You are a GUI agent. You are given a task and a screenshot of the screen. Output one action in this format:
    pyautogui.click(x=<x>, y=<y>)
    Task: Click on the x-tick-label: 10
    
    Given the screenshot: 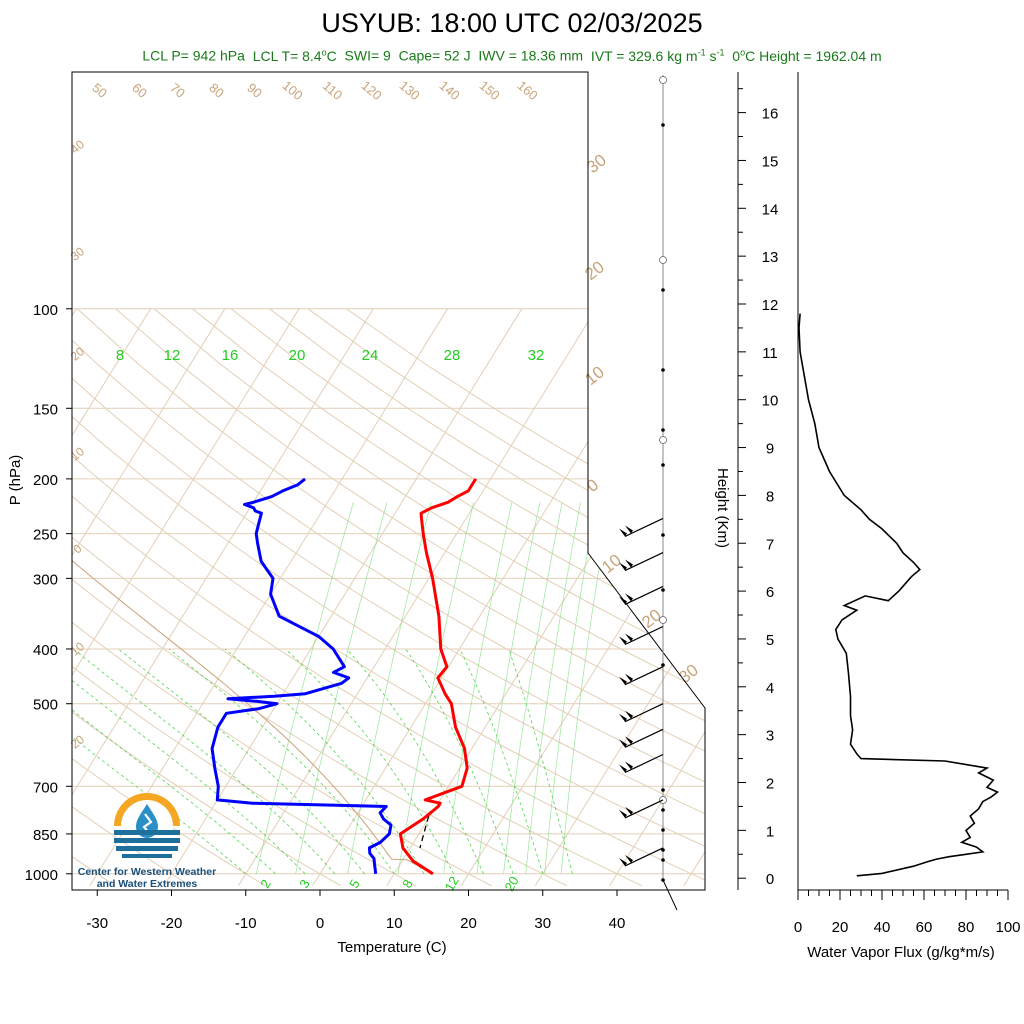 What is the action you would take?
    pyautogui.click(x=394, y=923)
    